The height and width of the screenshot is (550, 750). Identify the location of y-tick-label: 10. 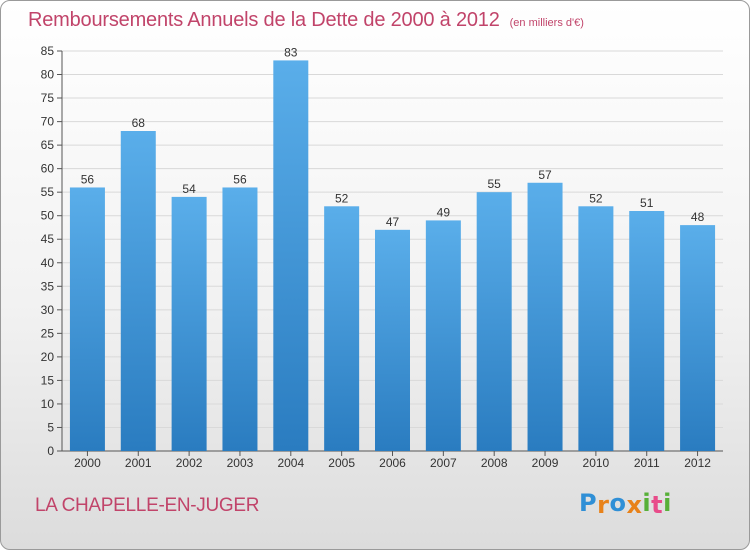
(48, 404).